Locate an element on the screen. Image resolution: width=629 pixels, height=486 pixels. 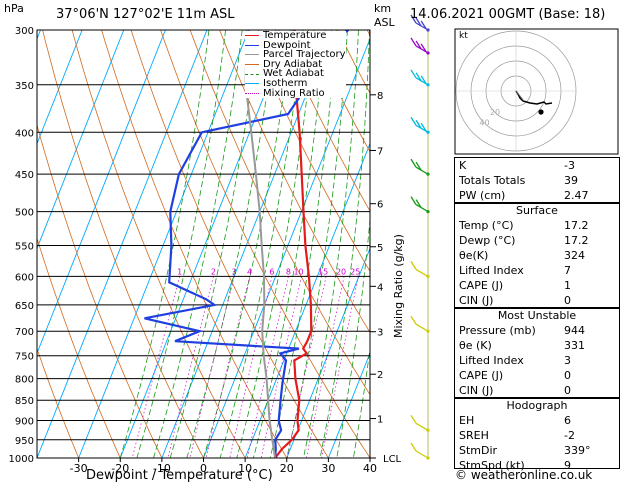
mixing-ratio-tick-label: 3 is located at coordinates (234, 271).